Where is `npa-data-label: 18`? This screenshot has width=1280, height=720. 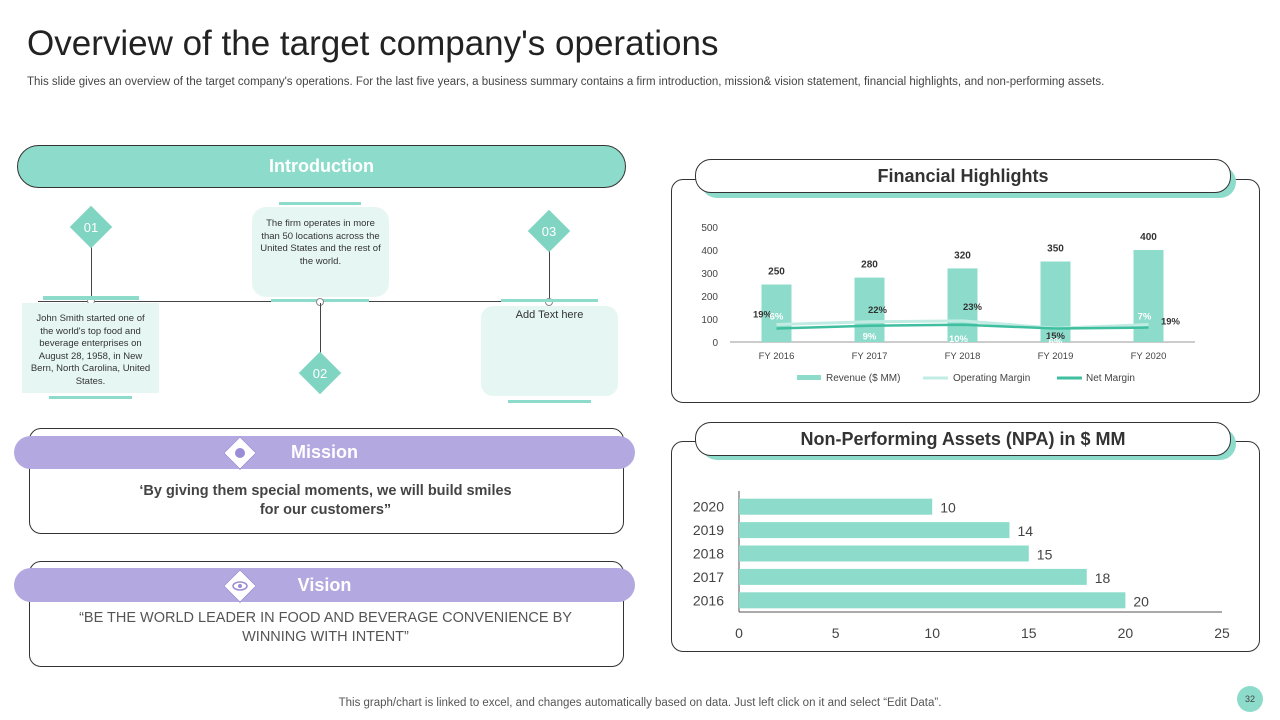 npa-data-label: 18 is located at coordinates (1103, 578).